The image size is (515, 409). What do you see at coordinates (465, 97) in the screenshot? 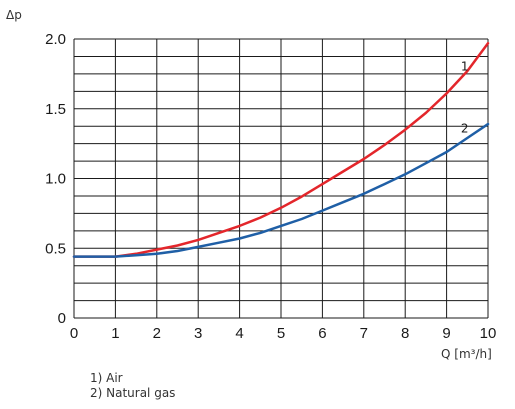
I see `series-labels: 12` at bounding box center [465, 97].